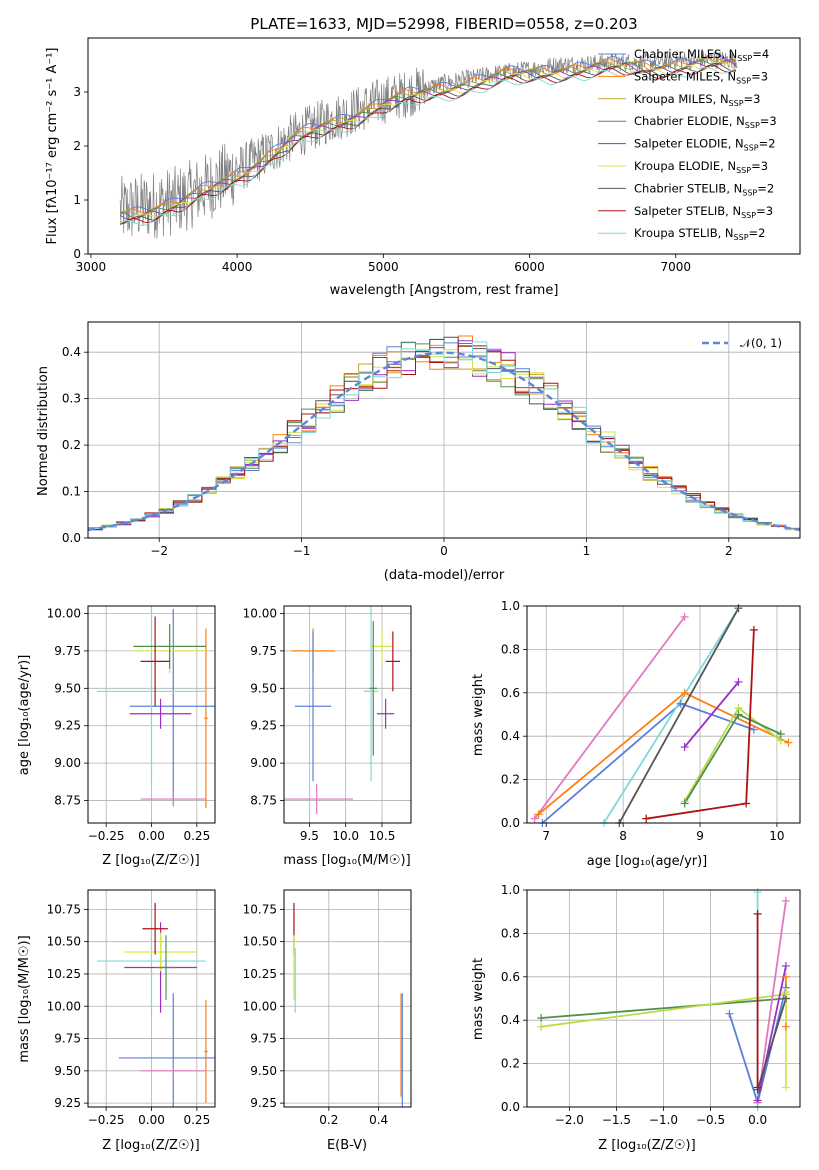  I want to click on mass_vs_Z-ytick-label: 9.50, so click(67, 1071).